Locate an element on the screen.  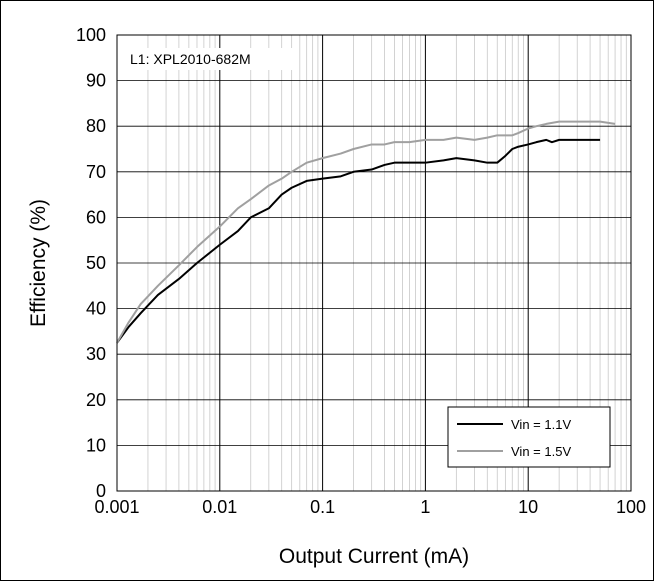
y-tick-label: 20 is located at coordinates (96, 400).